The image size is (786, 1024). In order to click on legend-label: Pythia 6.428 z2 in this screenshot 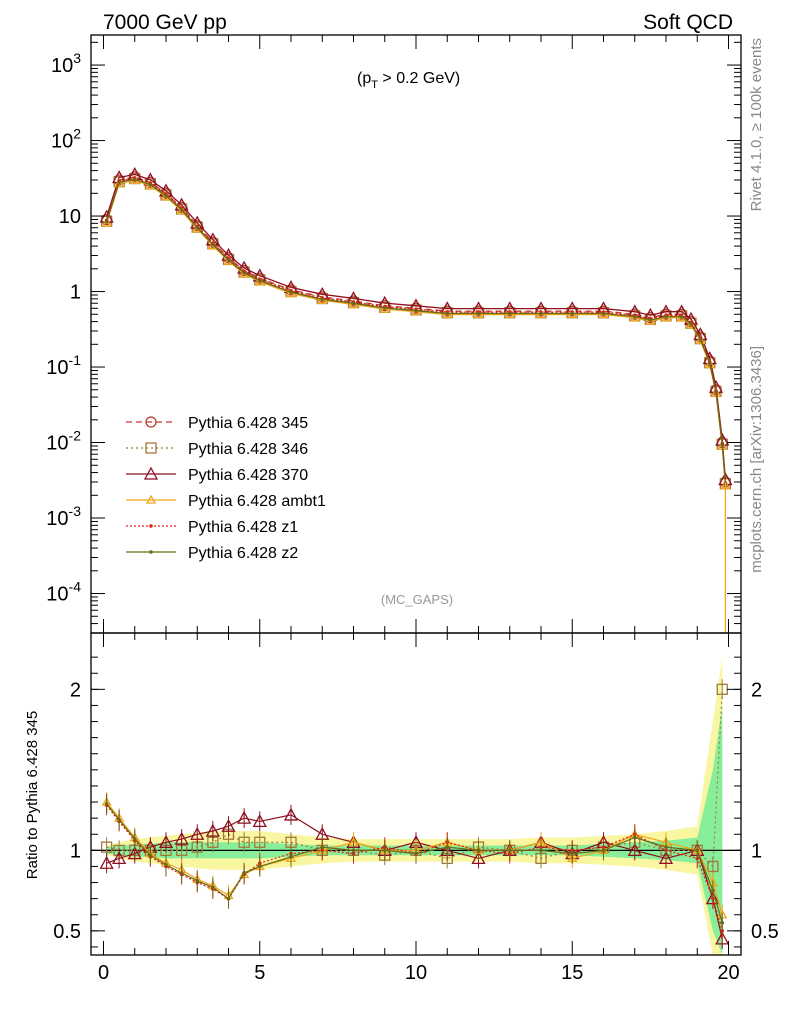, I will do `click(243, 553)`.